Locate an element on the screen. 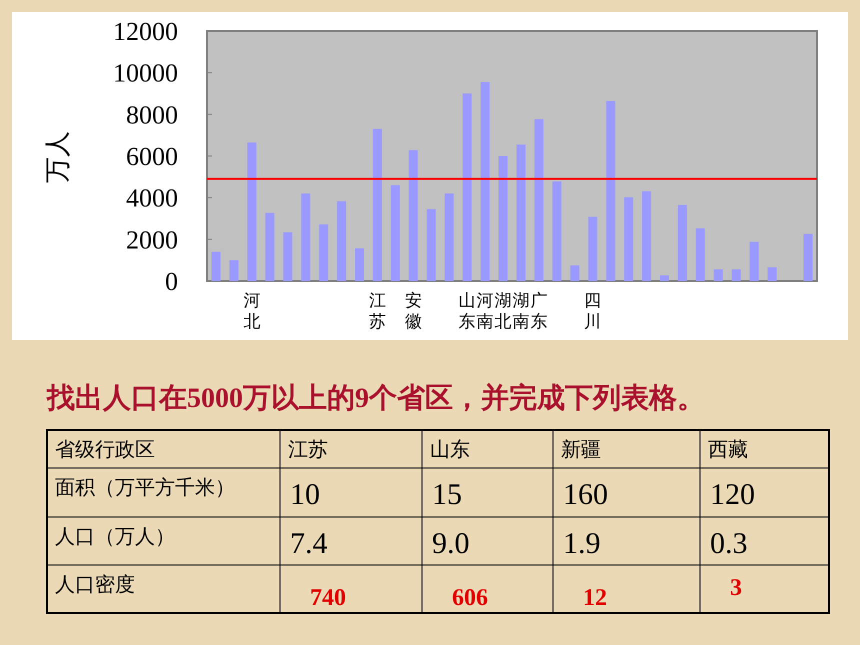  text: 15 is located at coordinates (447, 494).